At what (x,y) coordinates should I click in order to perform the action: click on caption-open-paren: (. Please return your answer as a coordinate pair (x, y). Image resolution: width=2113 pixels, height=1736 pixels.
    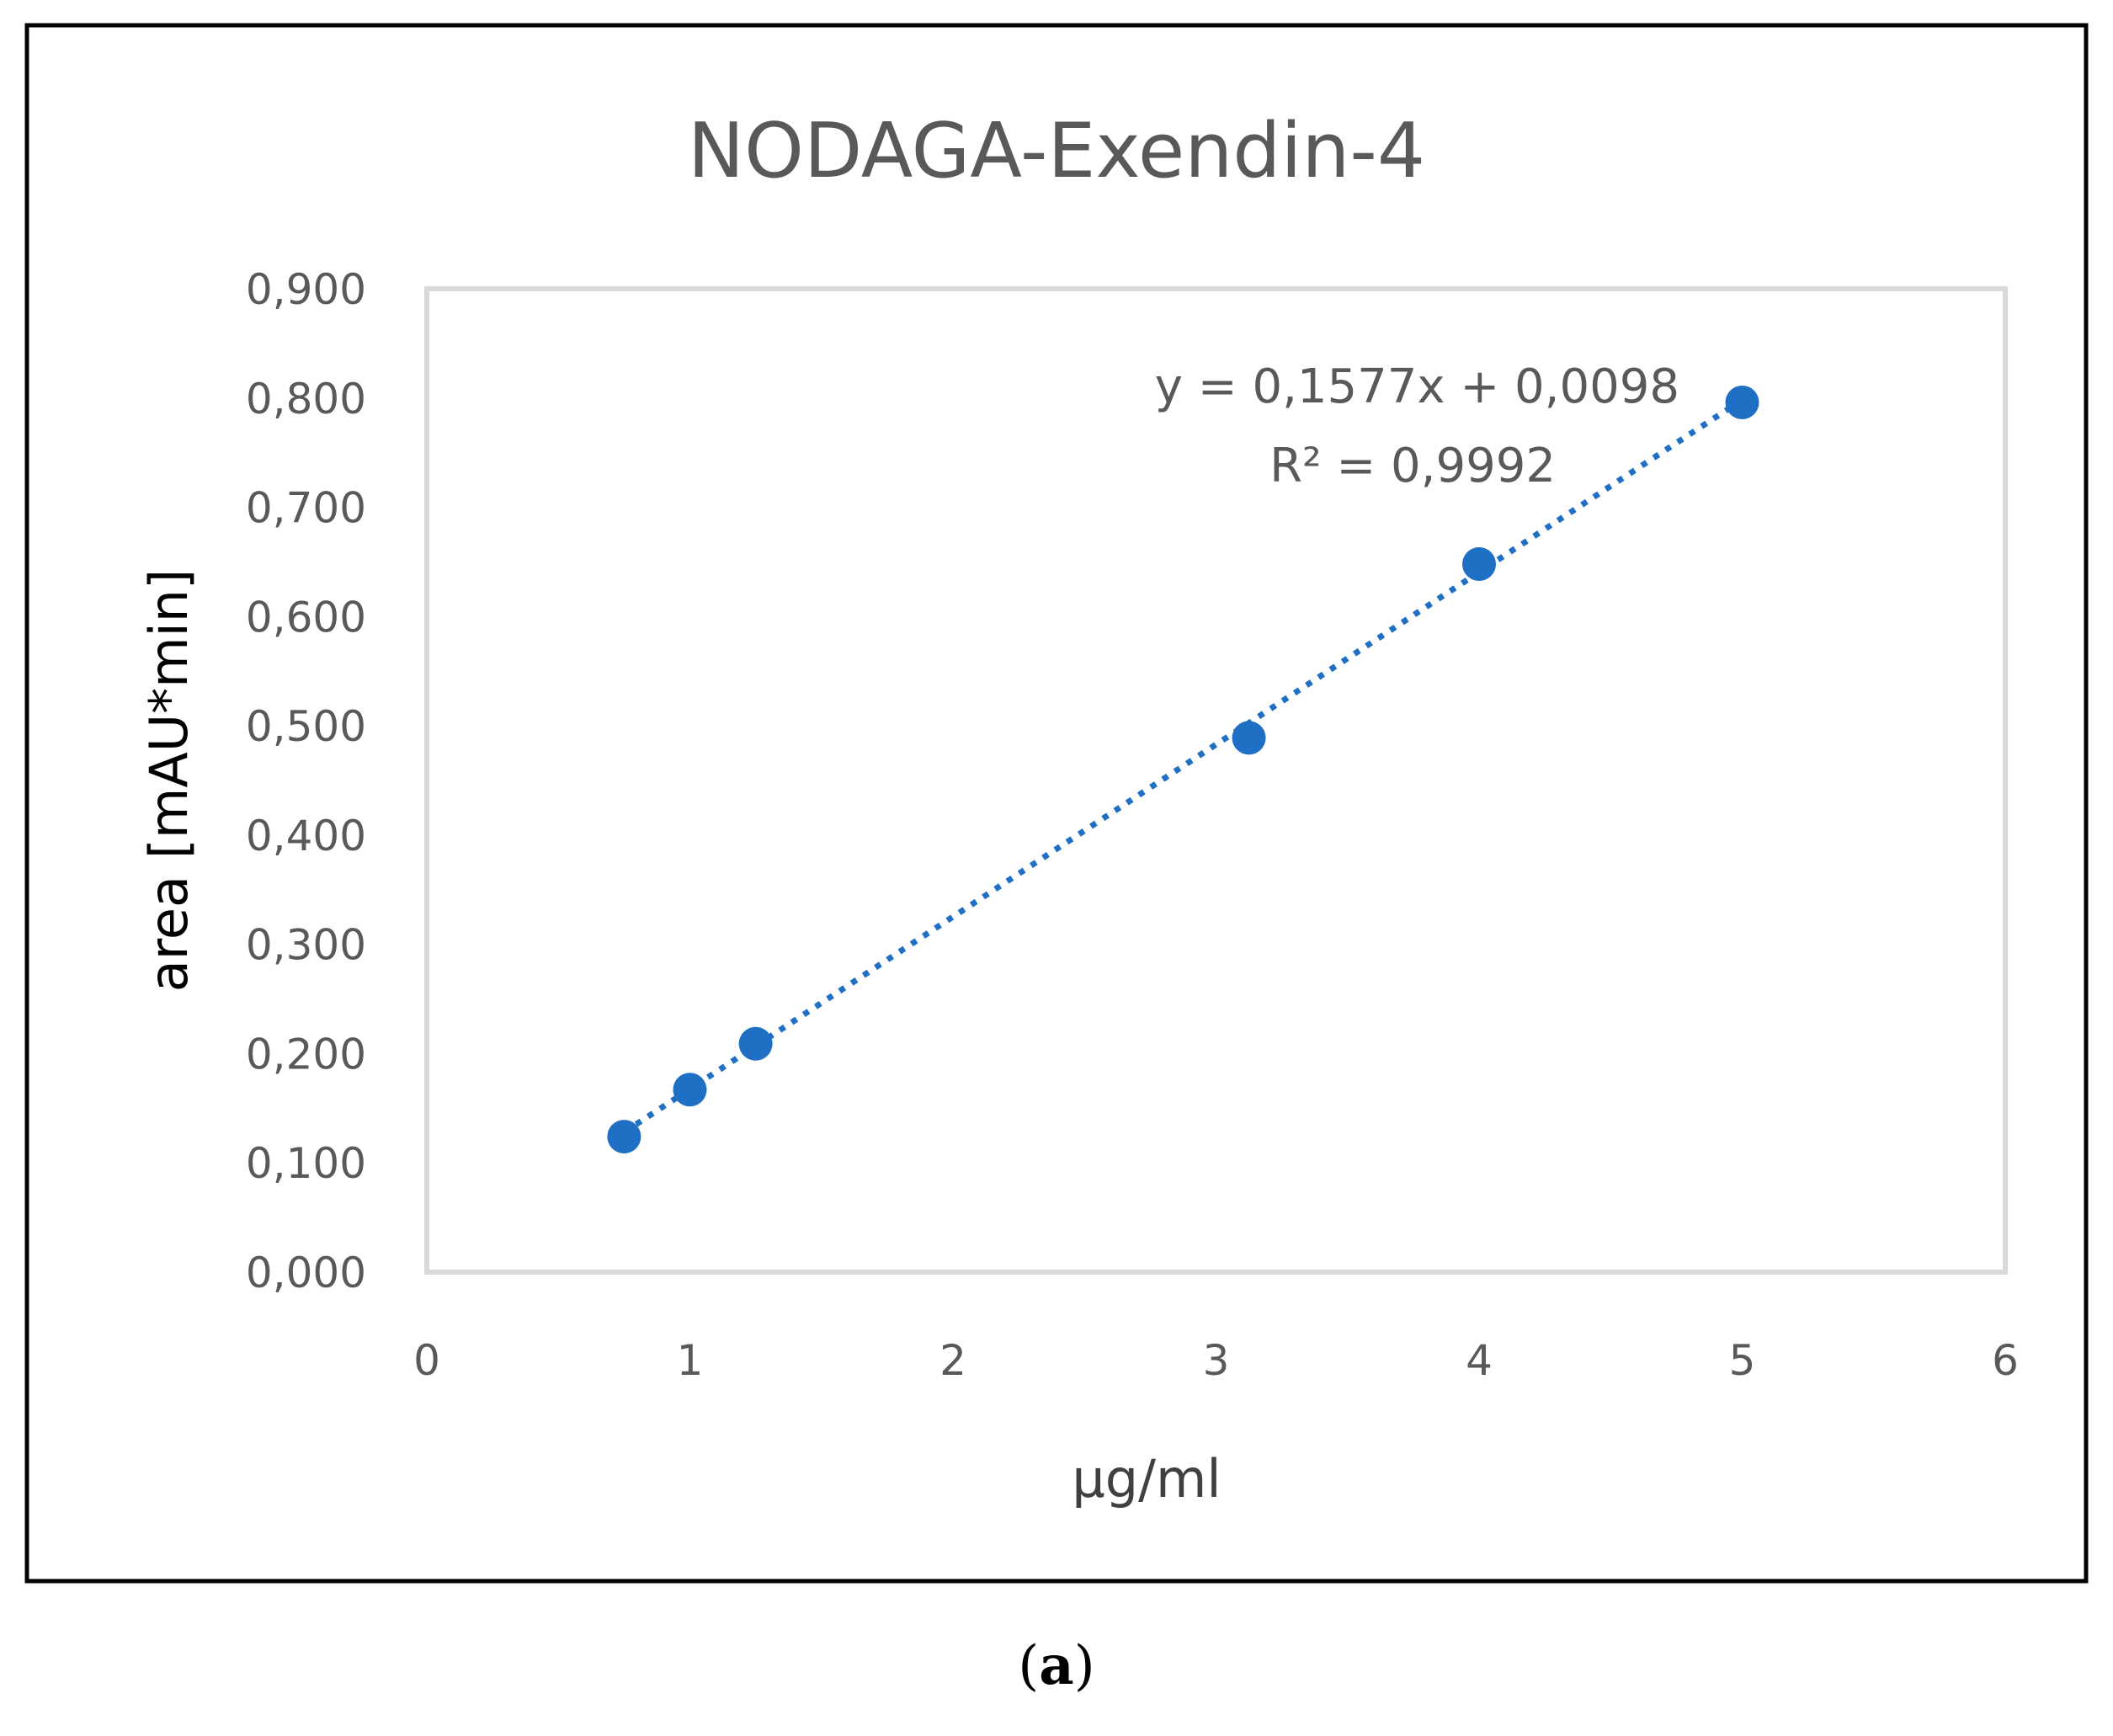
    Looking at the image, I should click on (1028, 1666).